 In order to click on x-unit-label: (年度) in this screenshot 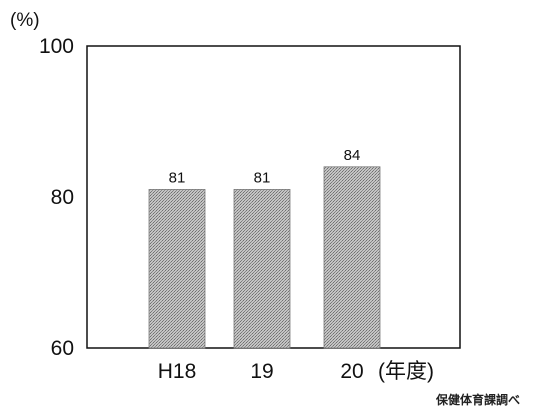, I will do `click(406, 371)`.